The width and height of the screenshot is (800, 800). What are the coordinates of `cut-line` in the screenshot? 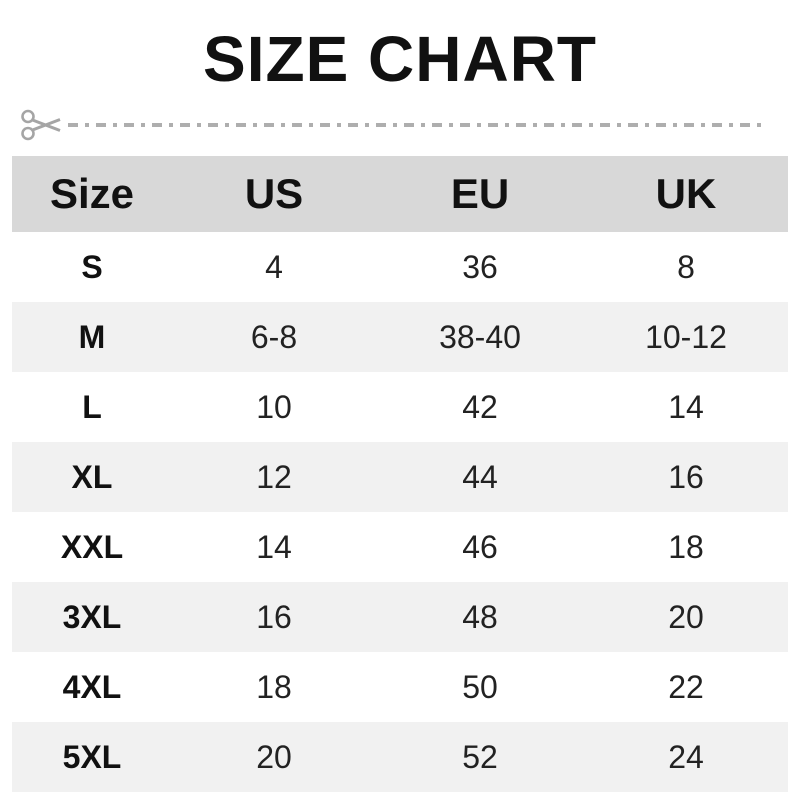 It's located at (400, 125).